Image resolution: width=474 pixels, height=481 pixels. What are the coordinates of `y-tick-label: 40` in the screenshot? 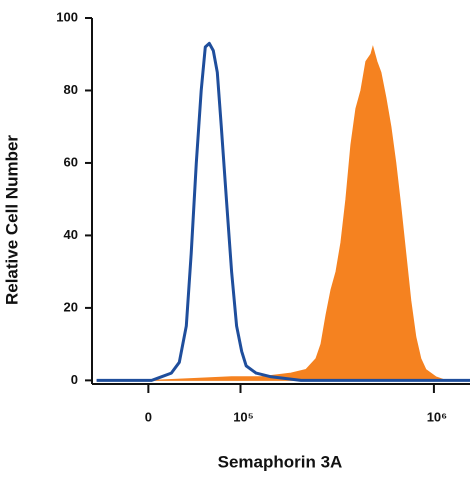 It's located at (71, 234).